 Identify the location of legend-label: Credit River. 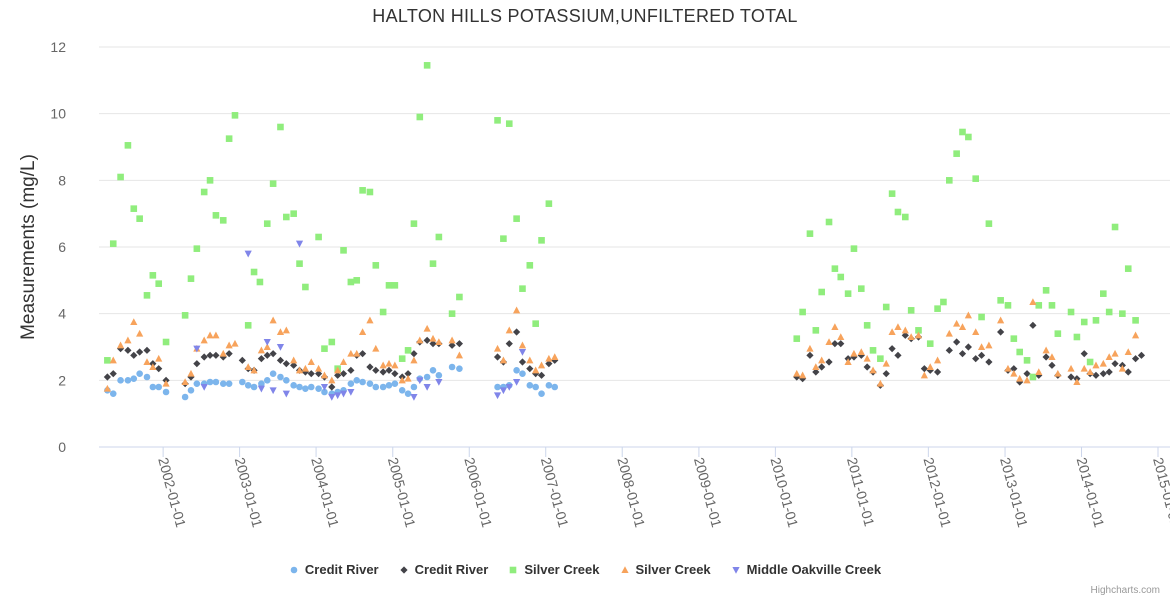
(451, 569).